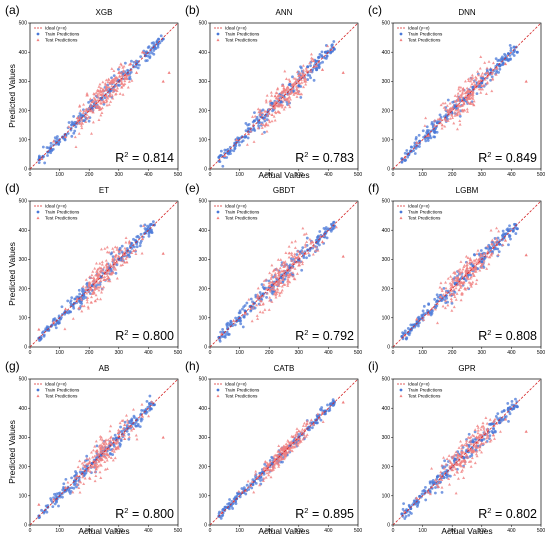  What do you see at coordinates (419, 384) in the screenshot?
I see `legend-entry: Ideal (y=x)` at bounding box center [419, 384].